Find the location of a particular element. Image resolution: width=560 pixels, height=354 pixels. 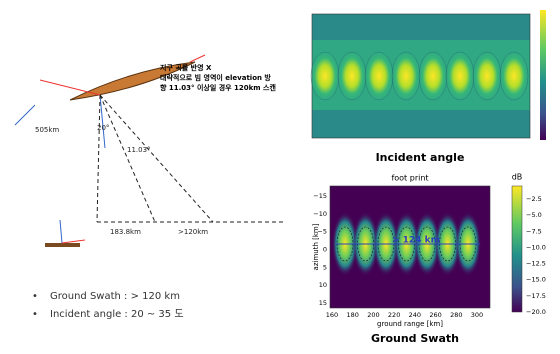

colorbar-tick-label: −12.5 is located at coordinates (536, 264).